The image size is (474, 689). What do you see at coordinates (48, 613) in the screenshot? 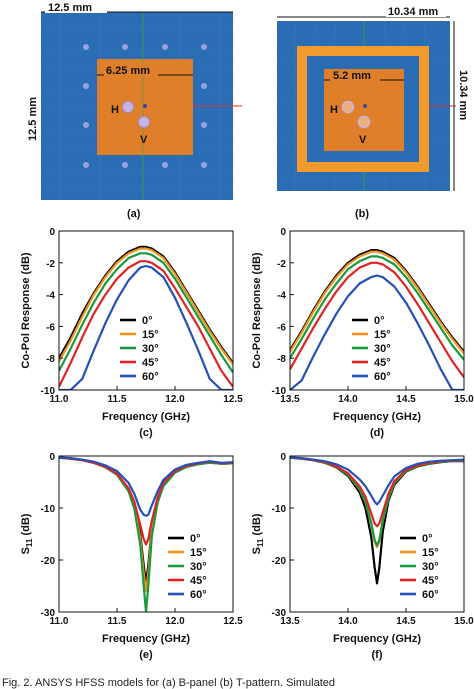
I see `chart-e-ytick-label-3: -30` at bounding box center [48, 613].